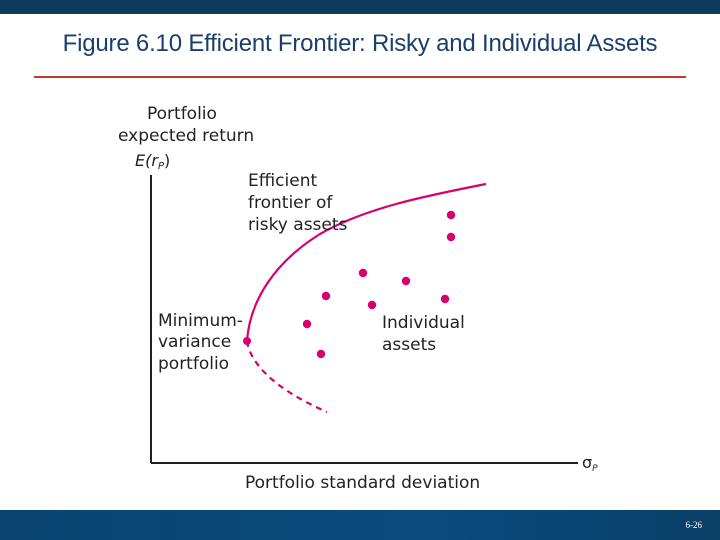 The height and width of the screenshot is (540, 720). Describe the element at coordinates (379, 284) in the screenshot. I see `individual-assets` at that location.